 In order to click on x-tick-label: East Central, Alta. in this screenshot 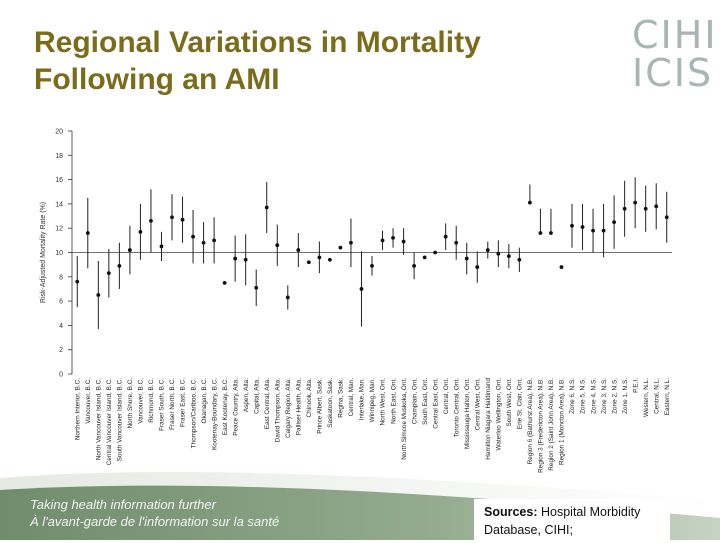, I will do `click(267, 403)`.